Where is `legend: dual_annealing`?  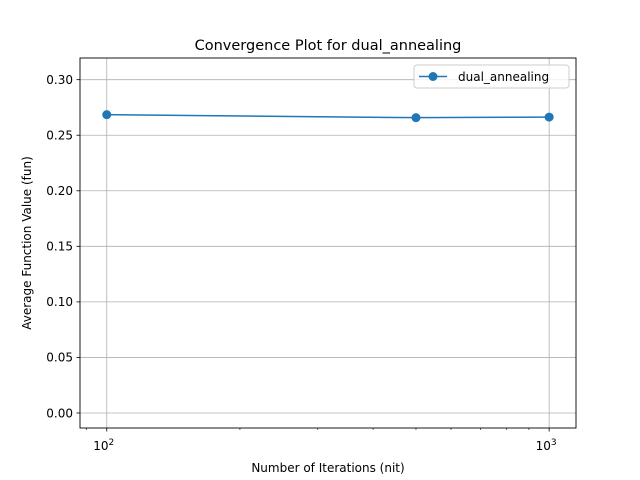 legend: dual_annealing is located at coordinates (491, 76).